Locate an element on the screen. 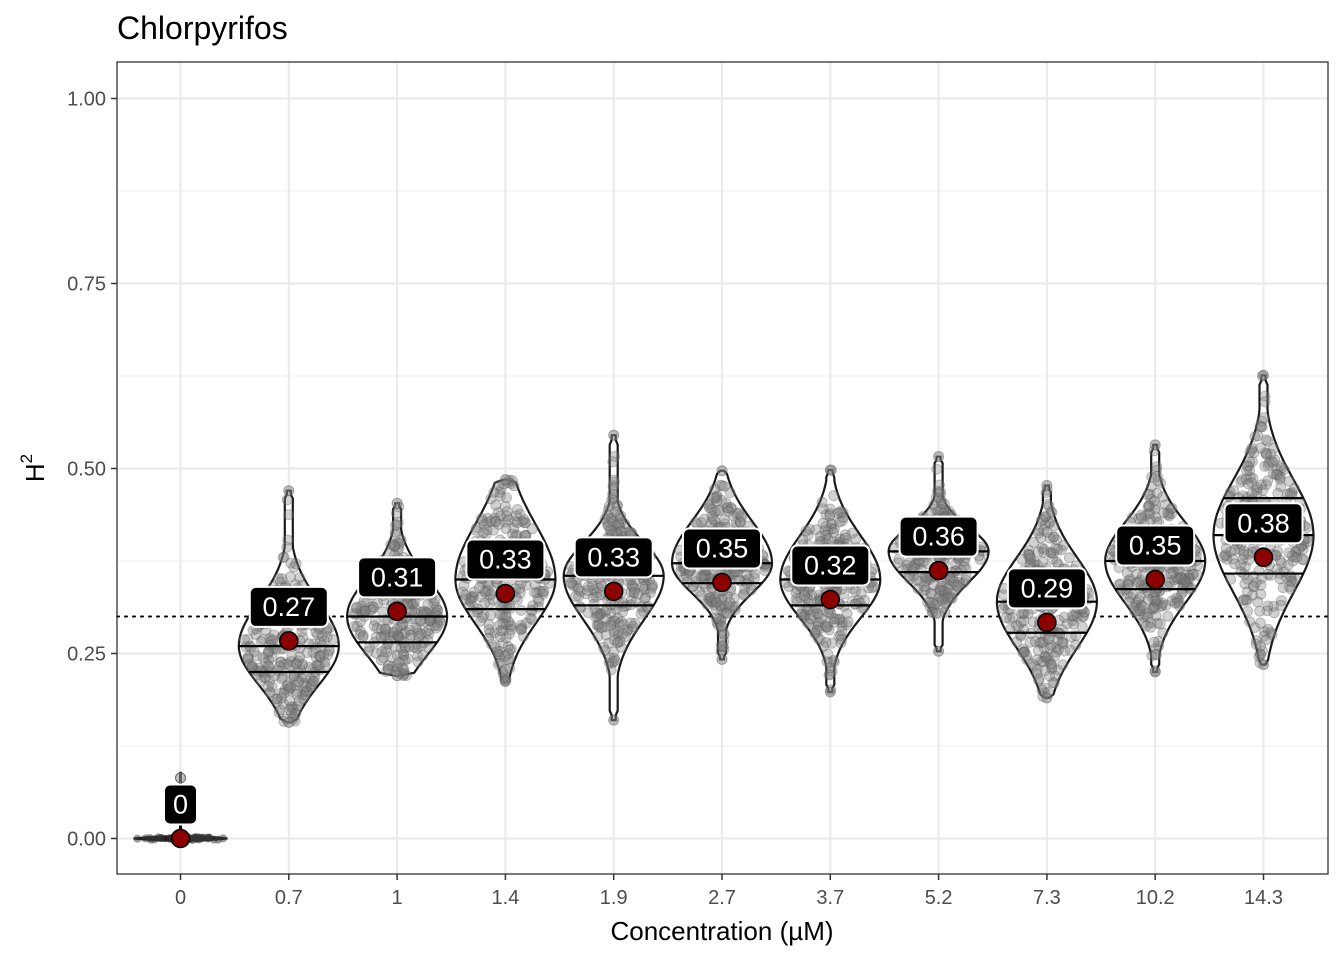  y-tick-label: 0.75 is located at coordinates (86, 285).